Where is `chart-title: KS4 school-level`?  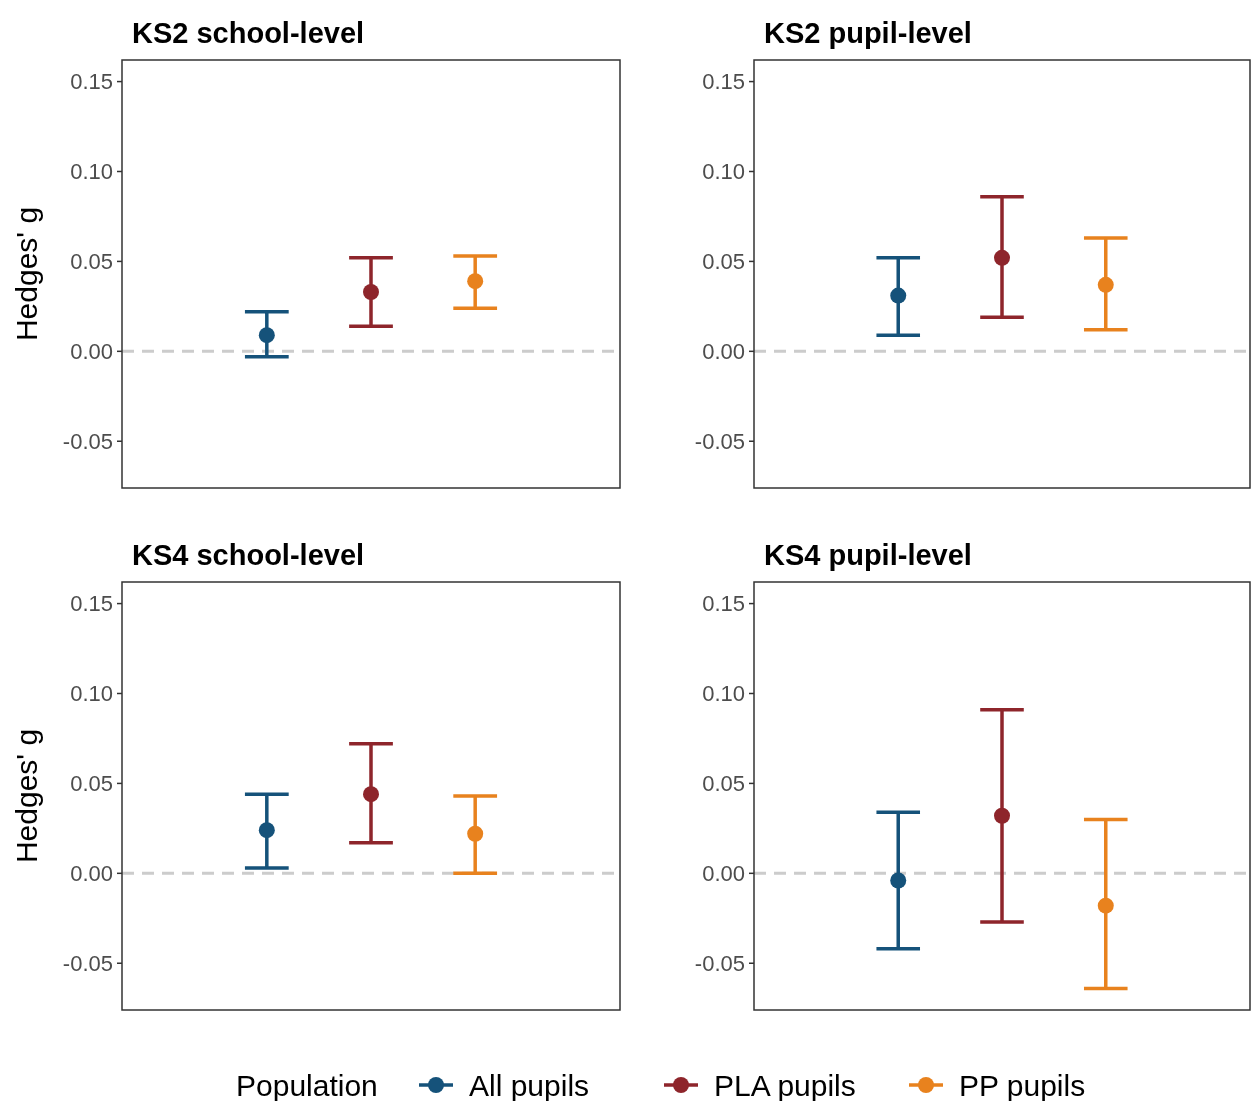 chart-title: KS4 school-level is located at coordinates (248, 555).